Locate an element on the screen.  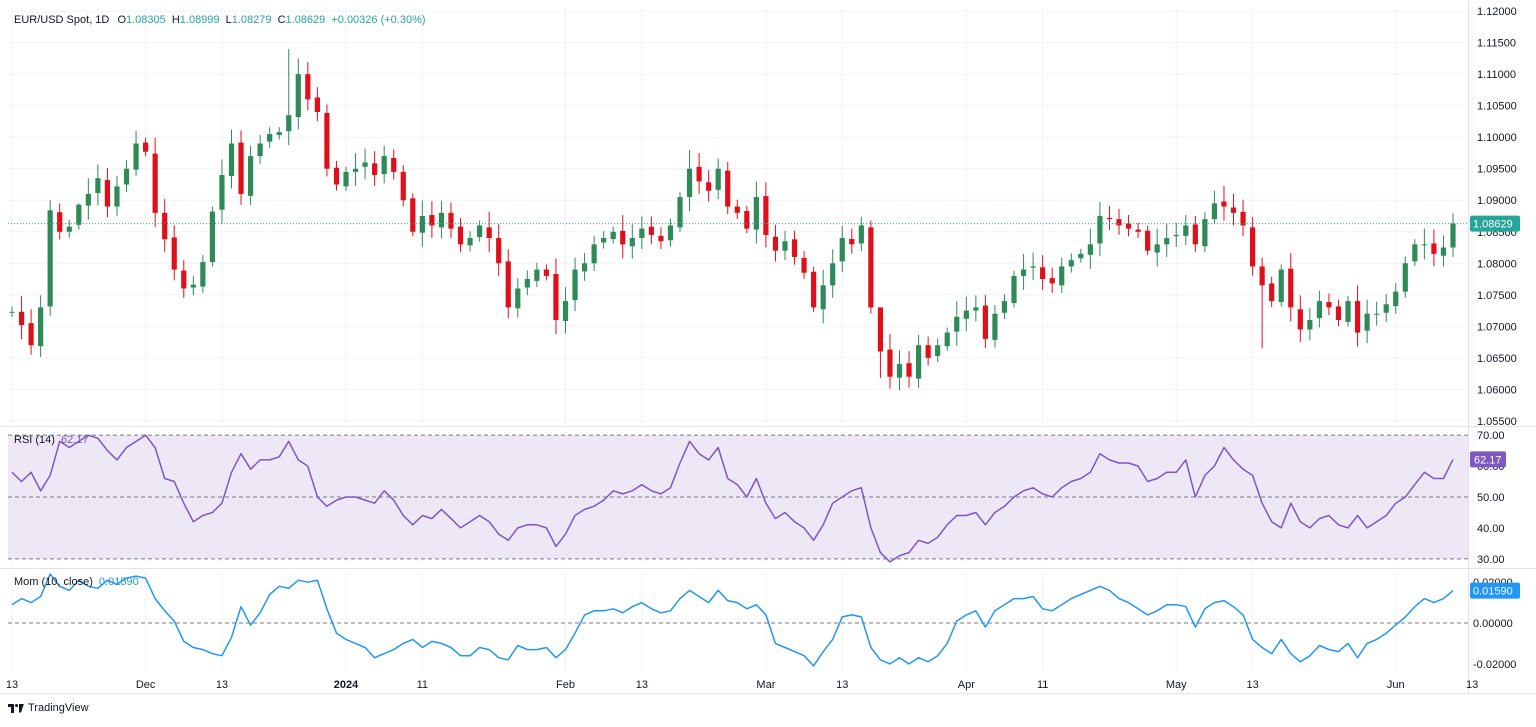
mom-line is located at coordinates (732, 620).